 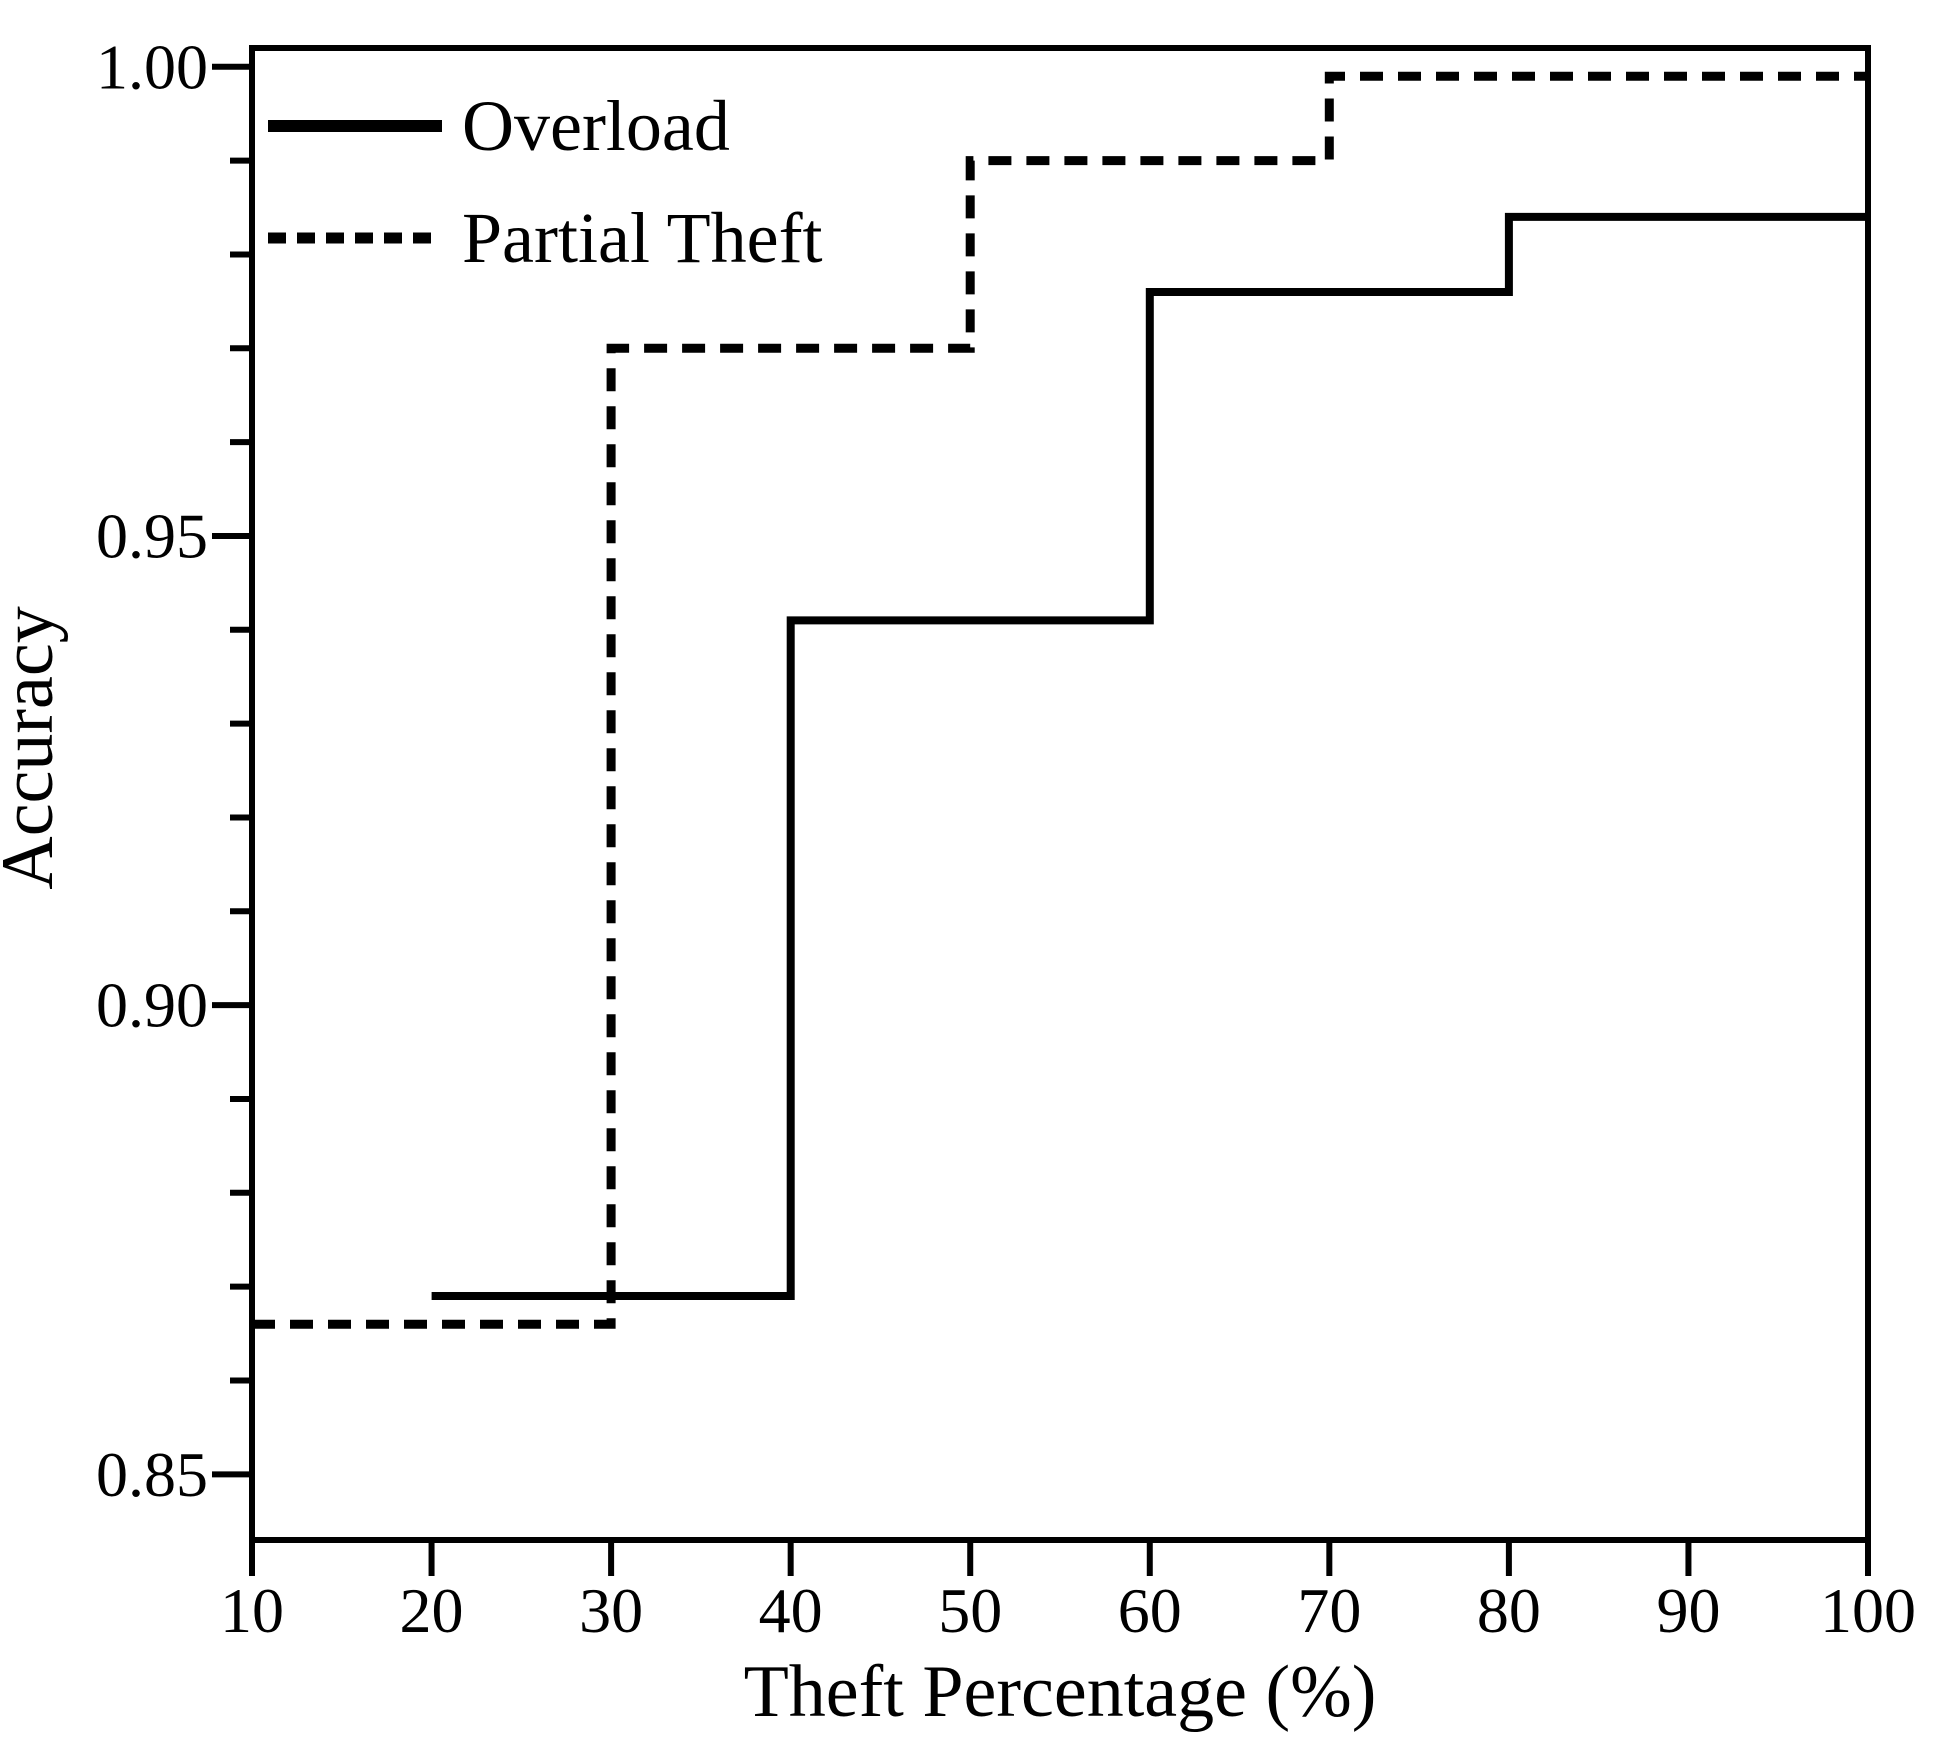 I want to click on y-tick-label: 1.00, so click(x=152, y=66).